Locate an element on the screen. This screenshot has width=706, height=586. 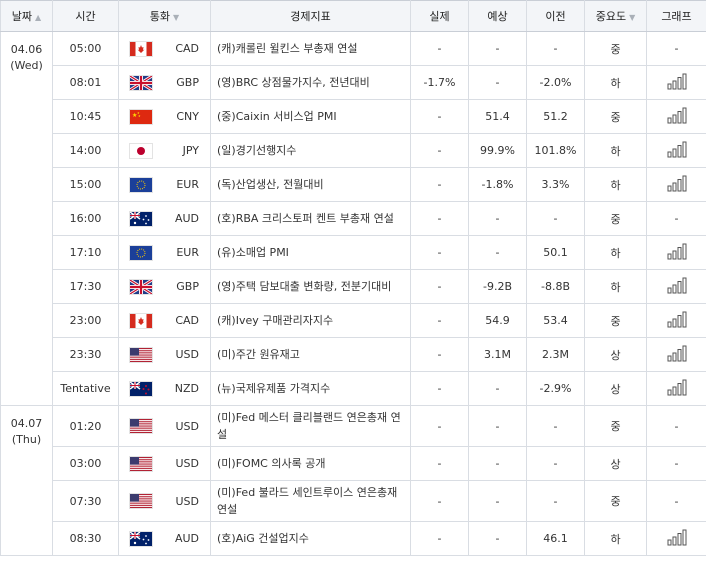
column-header-currency: 통화 ▼ is located at coordinates (164, 16).